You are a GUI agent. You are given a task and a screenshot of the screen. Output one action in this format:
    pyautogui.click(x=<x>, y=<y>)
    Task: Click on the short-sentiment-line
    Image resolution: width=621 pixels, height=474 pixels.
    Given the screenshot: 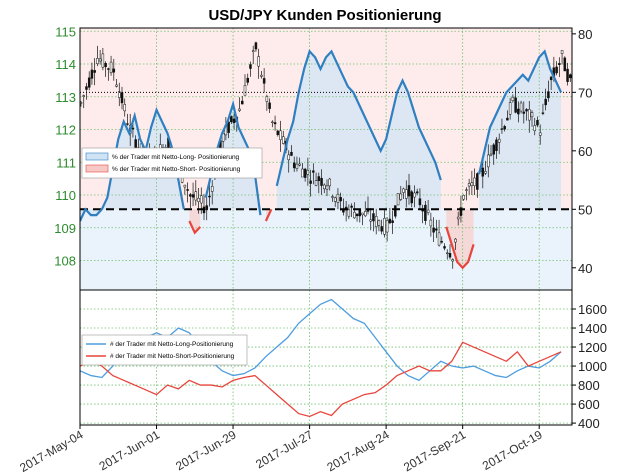 What is the action you would take?
    pyautogui.click(x=331, y=239)
    